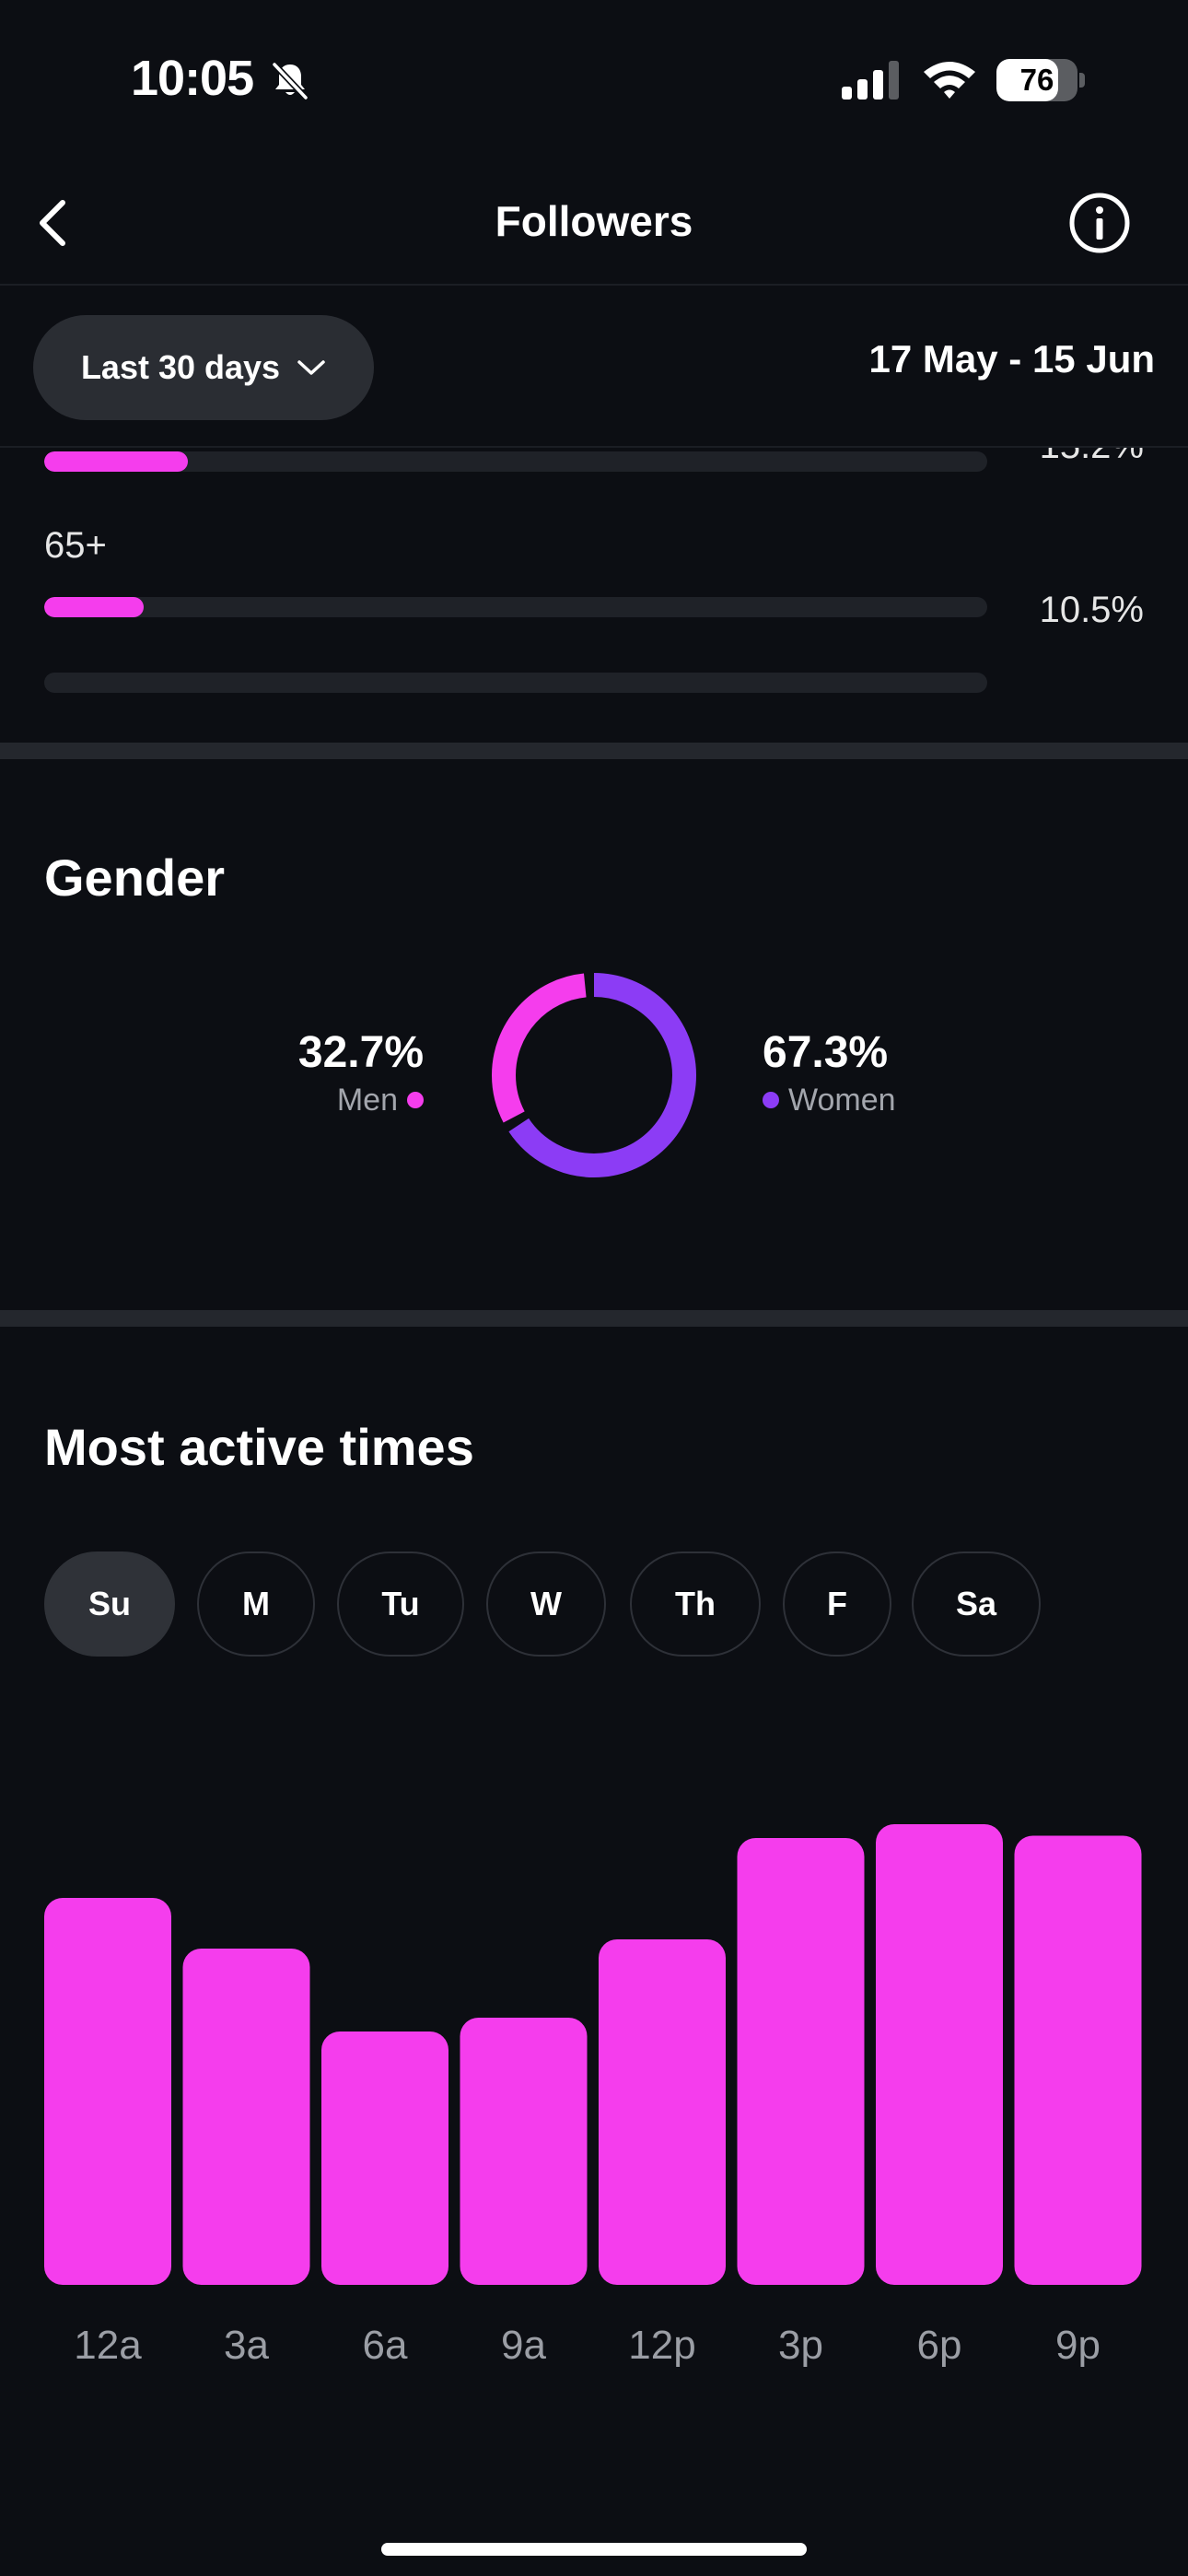  I want to click on gender-men: 32.7% Men, so click(331, 1073).